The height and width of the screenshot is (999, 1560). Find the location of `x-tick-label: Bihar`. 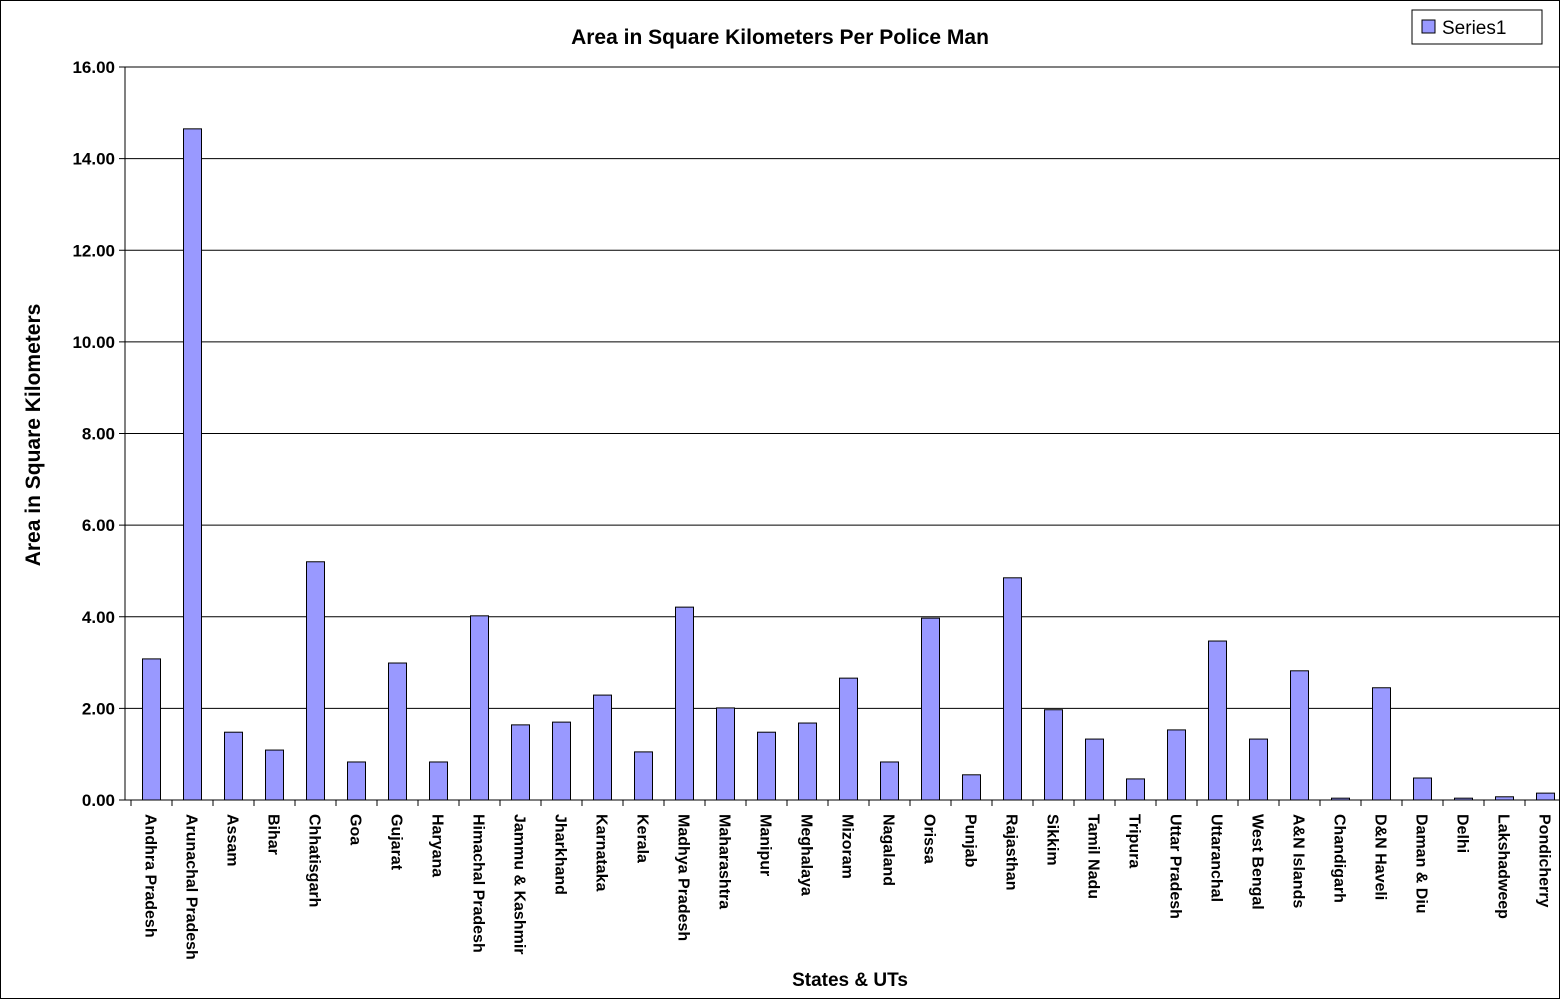

x-tick-label: Bihar is located at coordinates (273, 834).